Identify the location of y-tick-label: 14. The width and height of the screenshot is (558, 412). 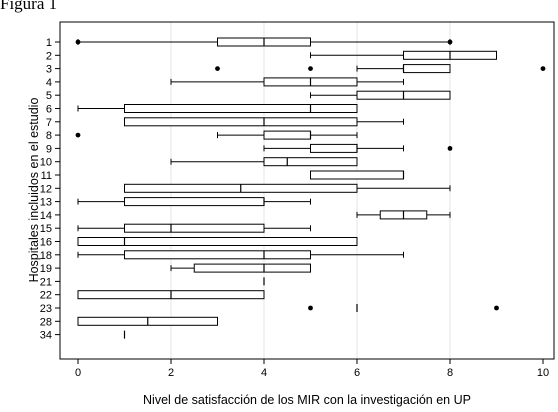
(46, 216).